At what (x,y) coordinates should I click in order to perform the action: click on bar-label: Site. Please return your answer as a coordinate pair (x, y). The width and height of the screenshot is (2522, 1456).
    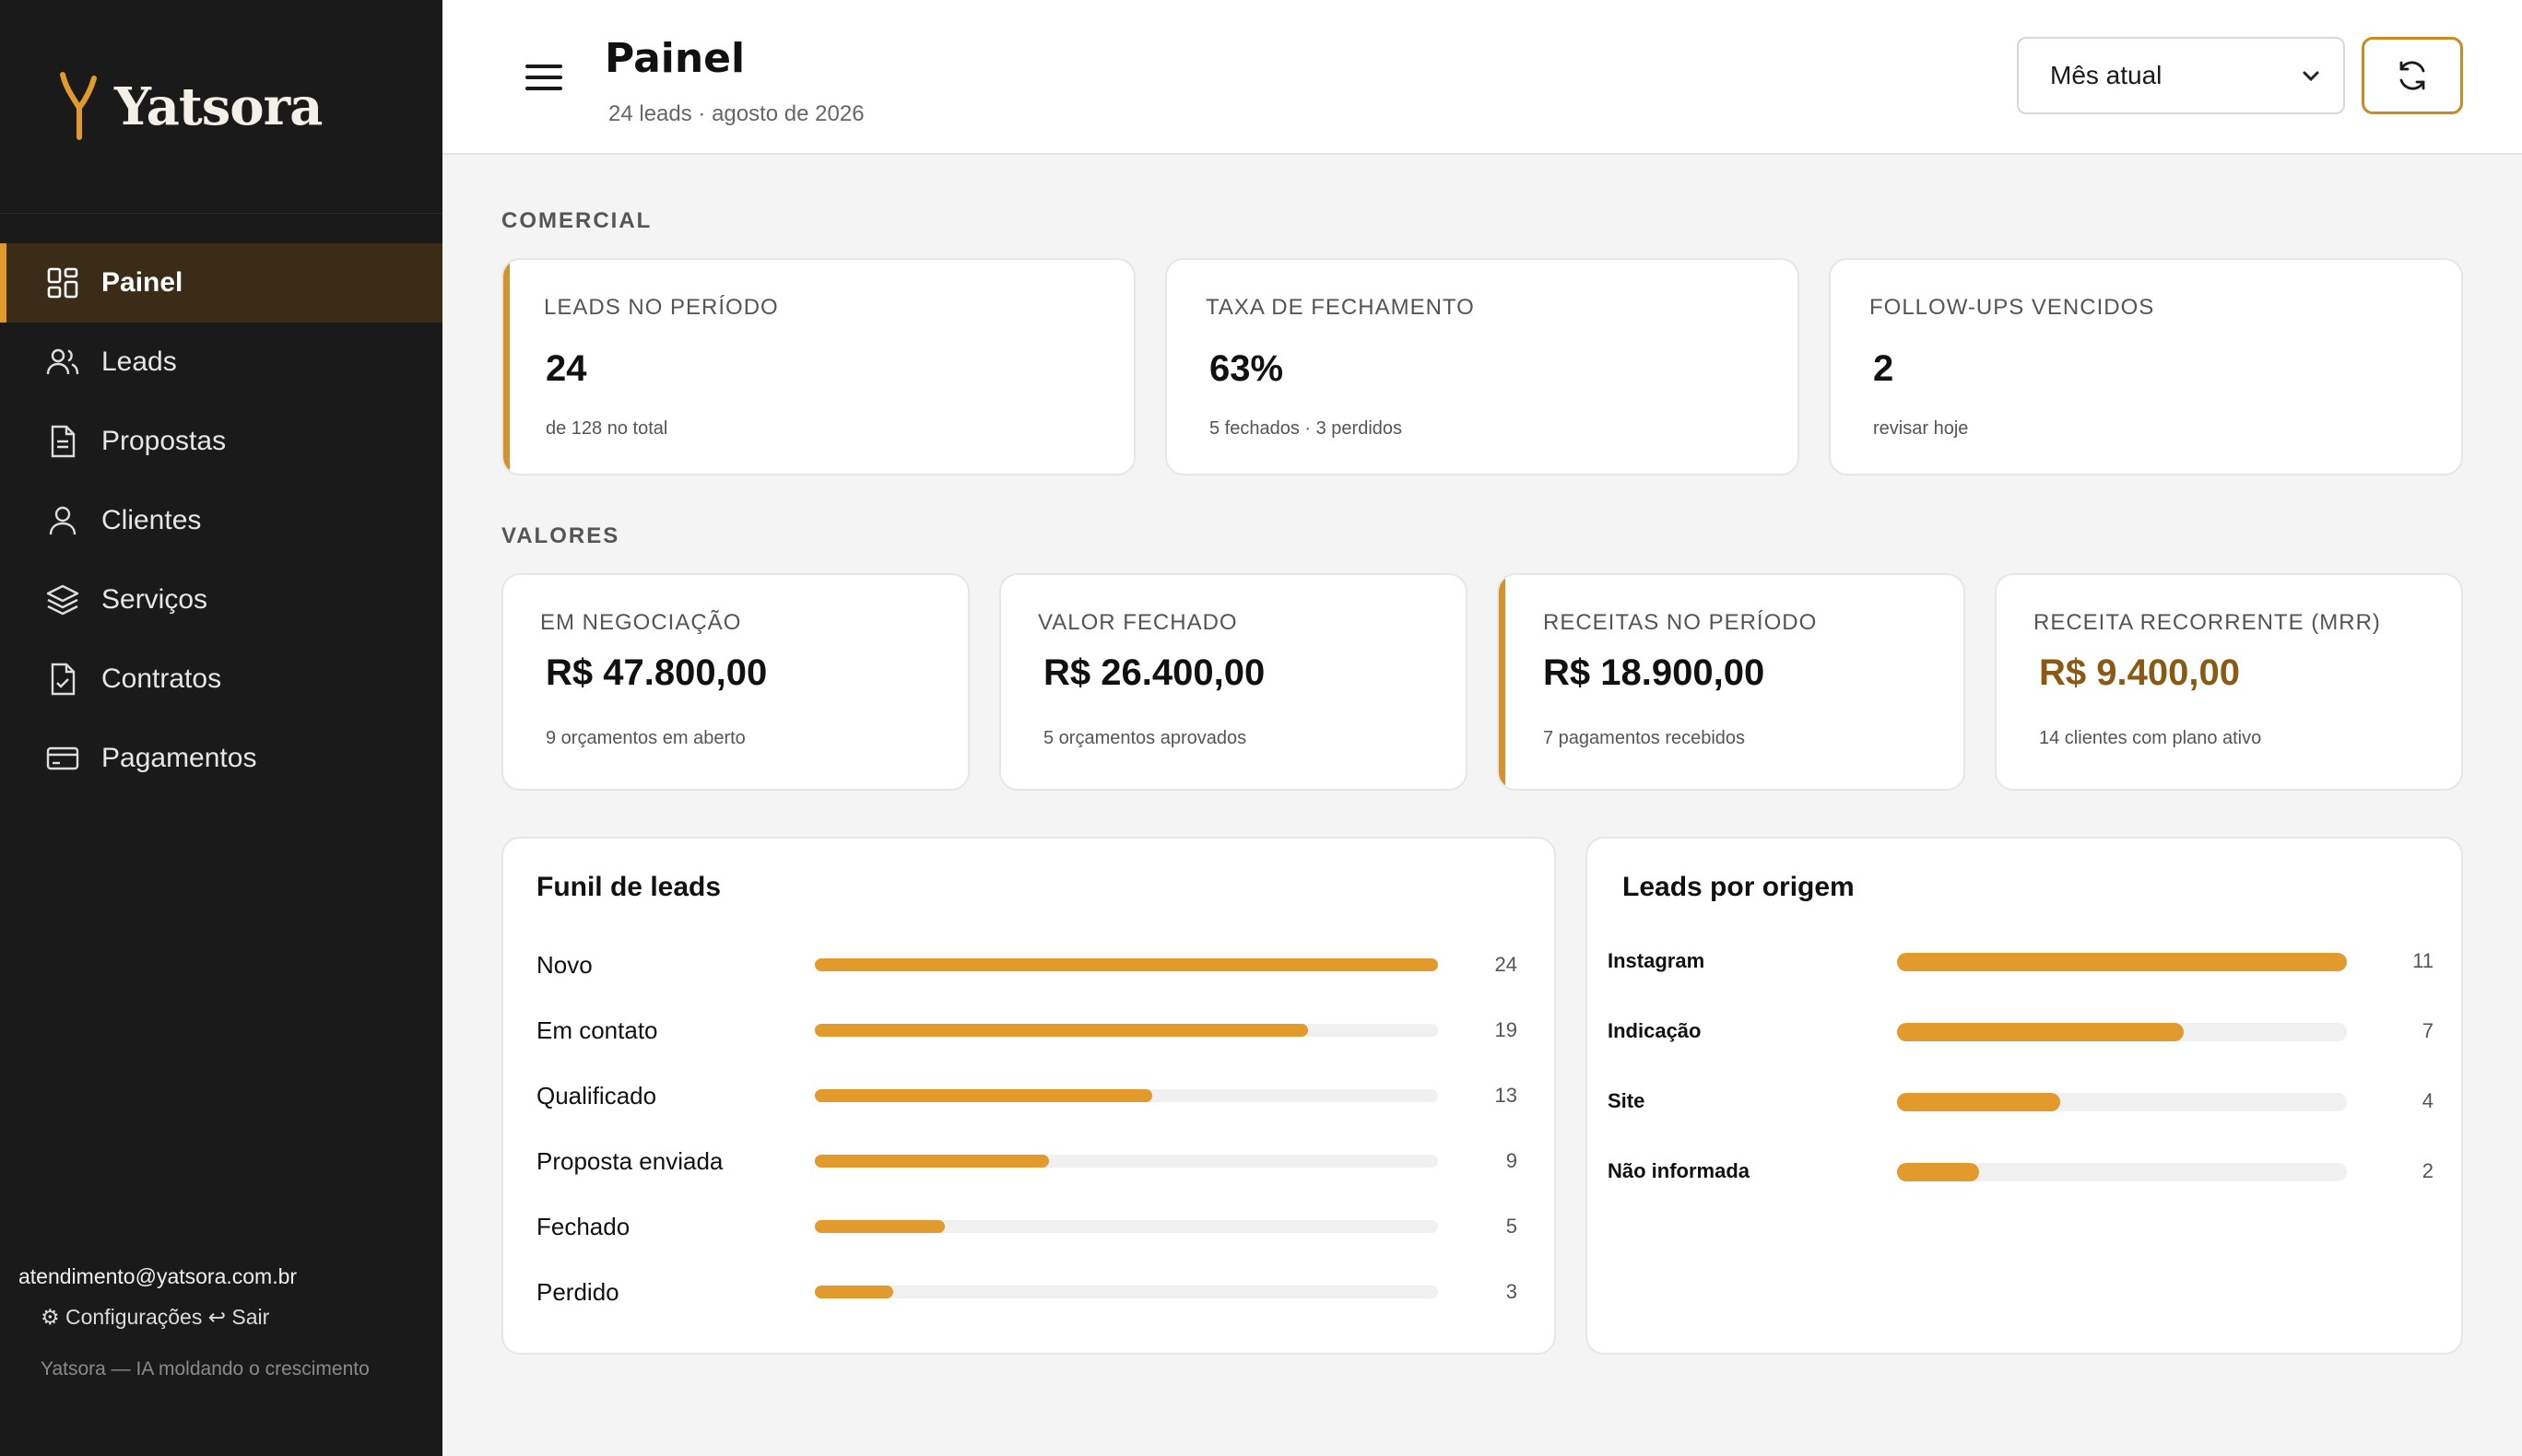
    Looking at the image, I should click on (1626, 1100).